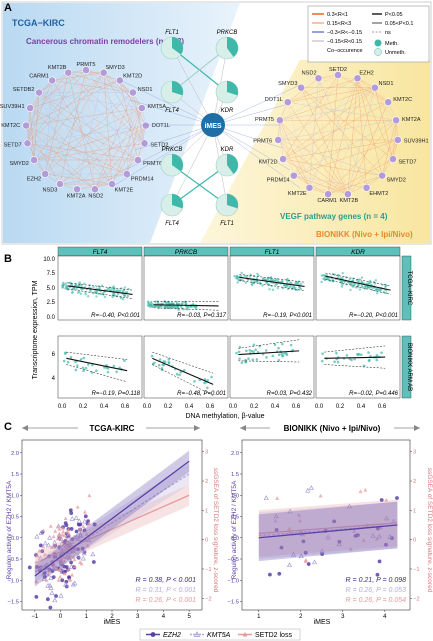 The image size is (433, 641). I want to click on vegf-gene-label: FLT4, so click(172, 224).